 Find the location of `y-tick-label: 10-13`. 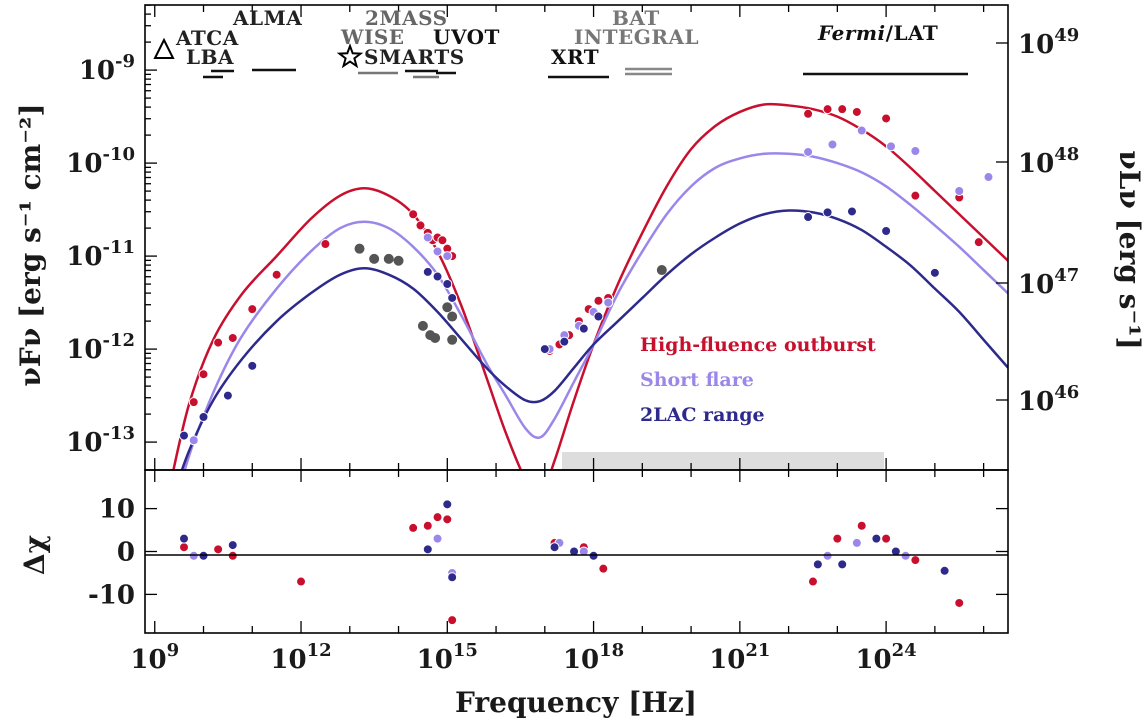

y-tick-label: 10-13 is located at coordinates (100, 440).